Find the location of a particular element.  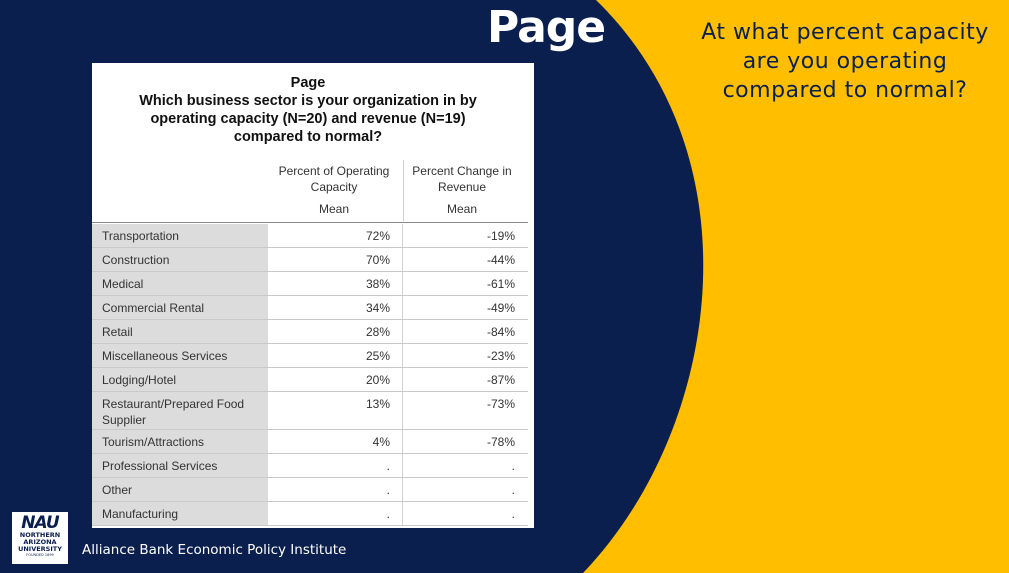

capacity-value: 38% is located at coordinates (335, 283).